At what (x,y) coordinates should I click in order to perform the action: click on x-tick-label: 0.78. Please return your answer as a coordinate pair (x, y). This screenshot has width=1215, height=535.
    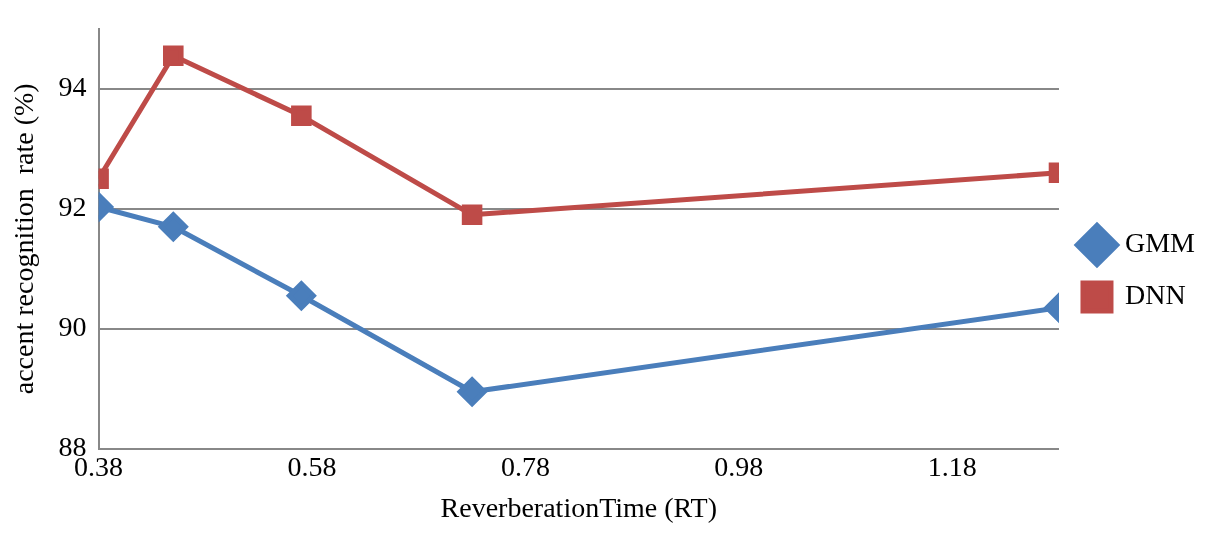
    Looking at the image, I should click on (525, 466).